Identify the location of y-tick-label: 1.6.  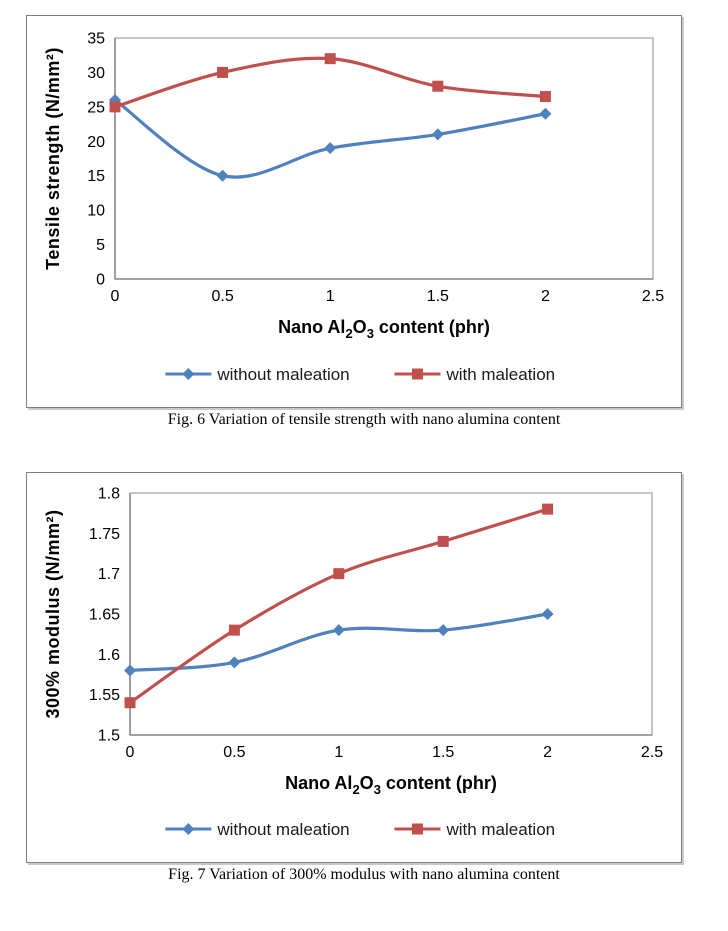
(109, 655).